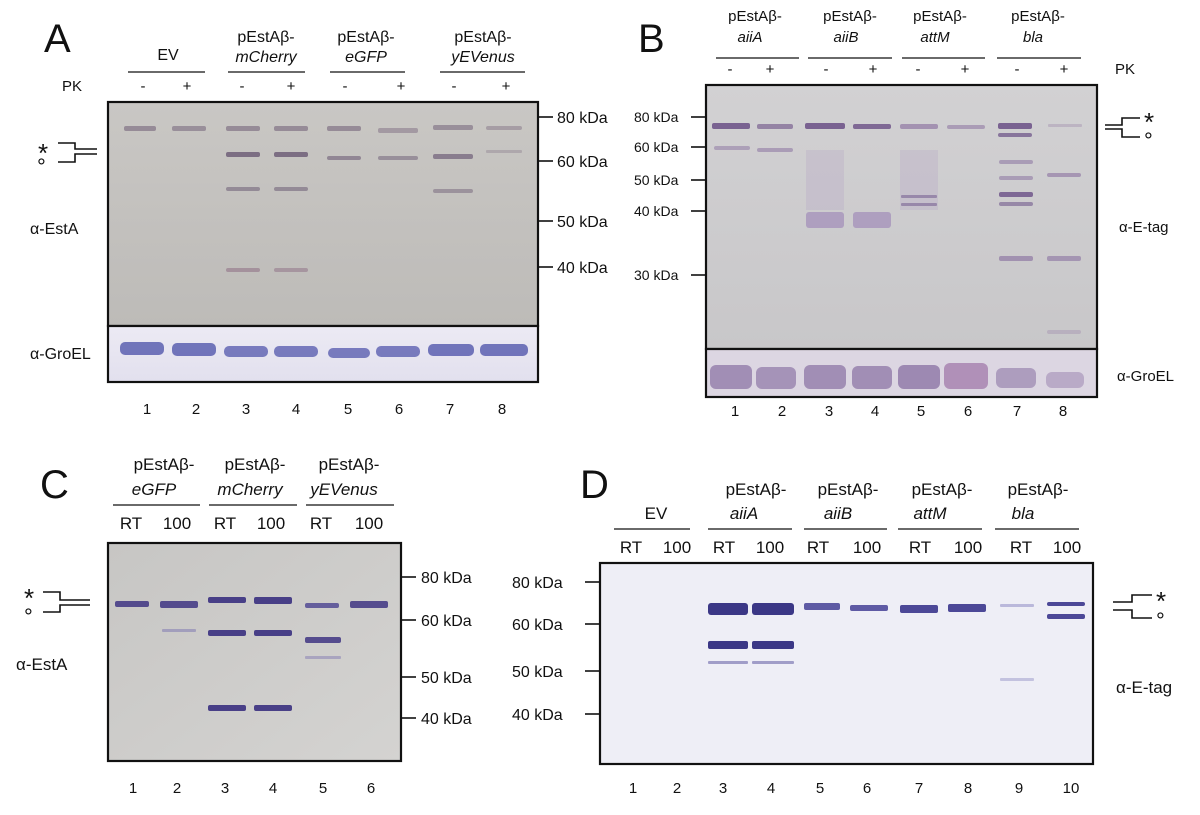  I want to click on panel-c-marker-60: 60 kDa, so click(446, 621).